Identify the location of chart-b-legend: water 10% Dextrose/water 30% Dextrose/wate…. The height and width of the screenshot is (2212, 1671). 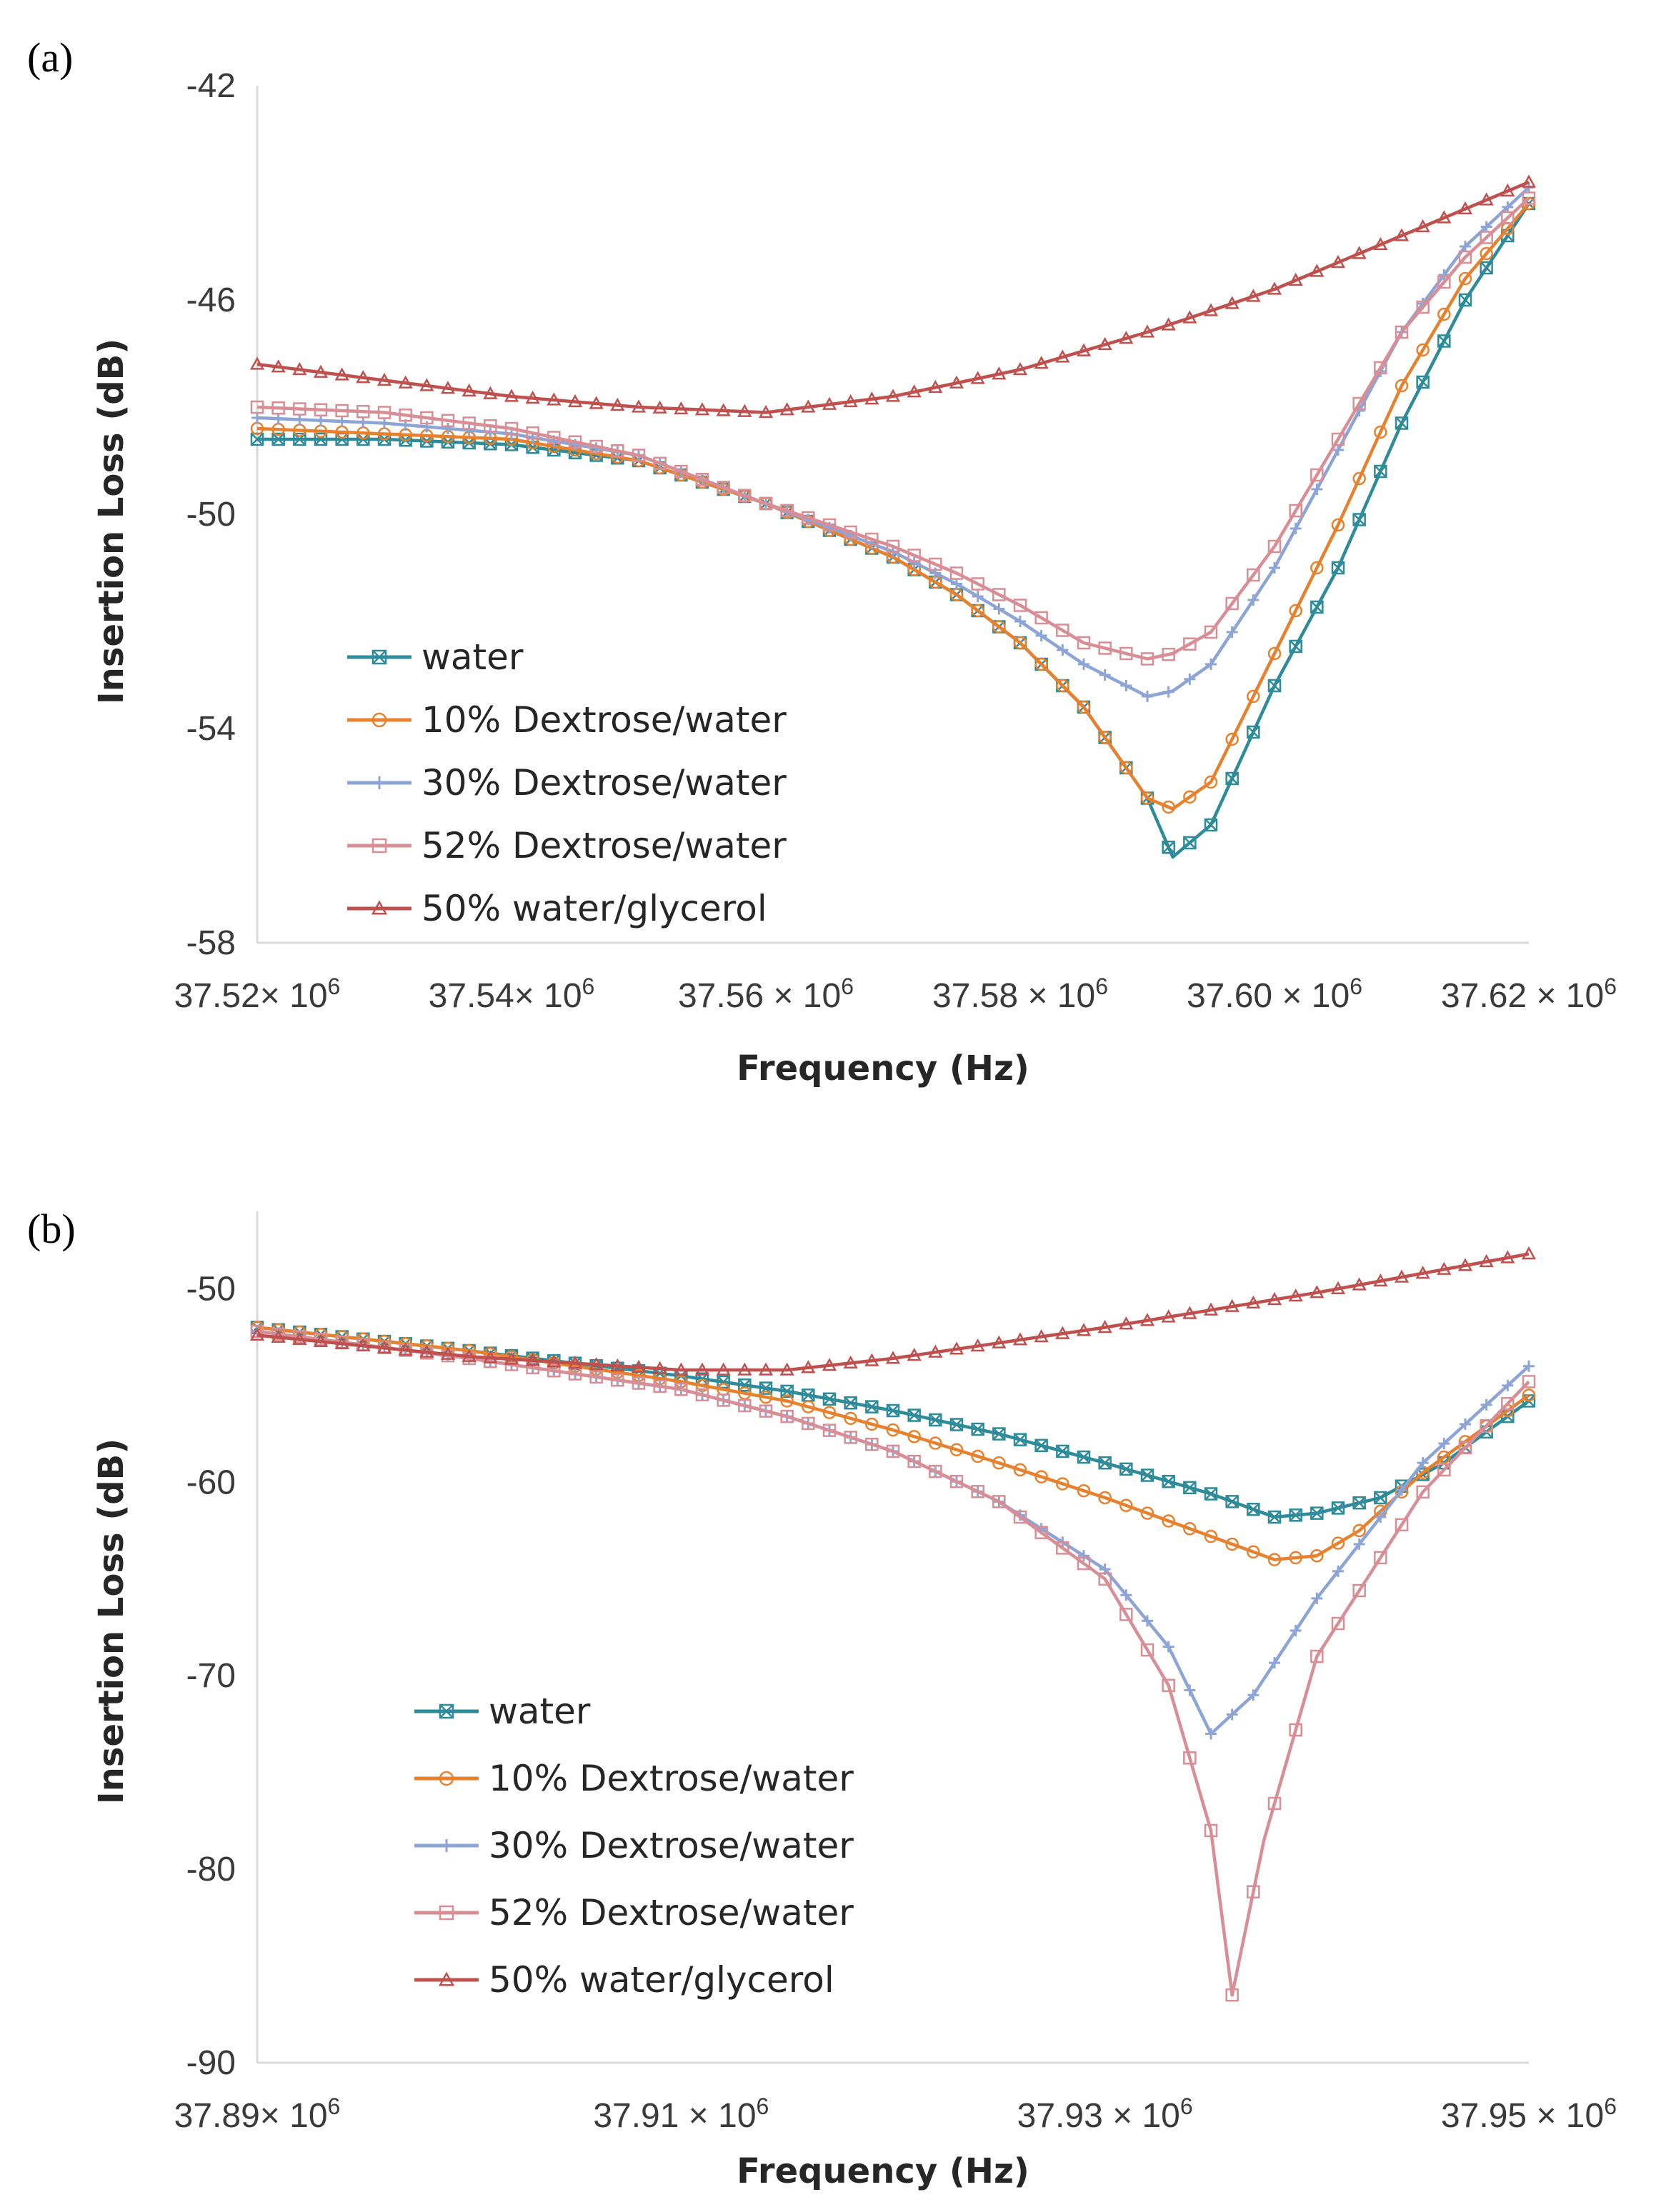
(634, 1846).